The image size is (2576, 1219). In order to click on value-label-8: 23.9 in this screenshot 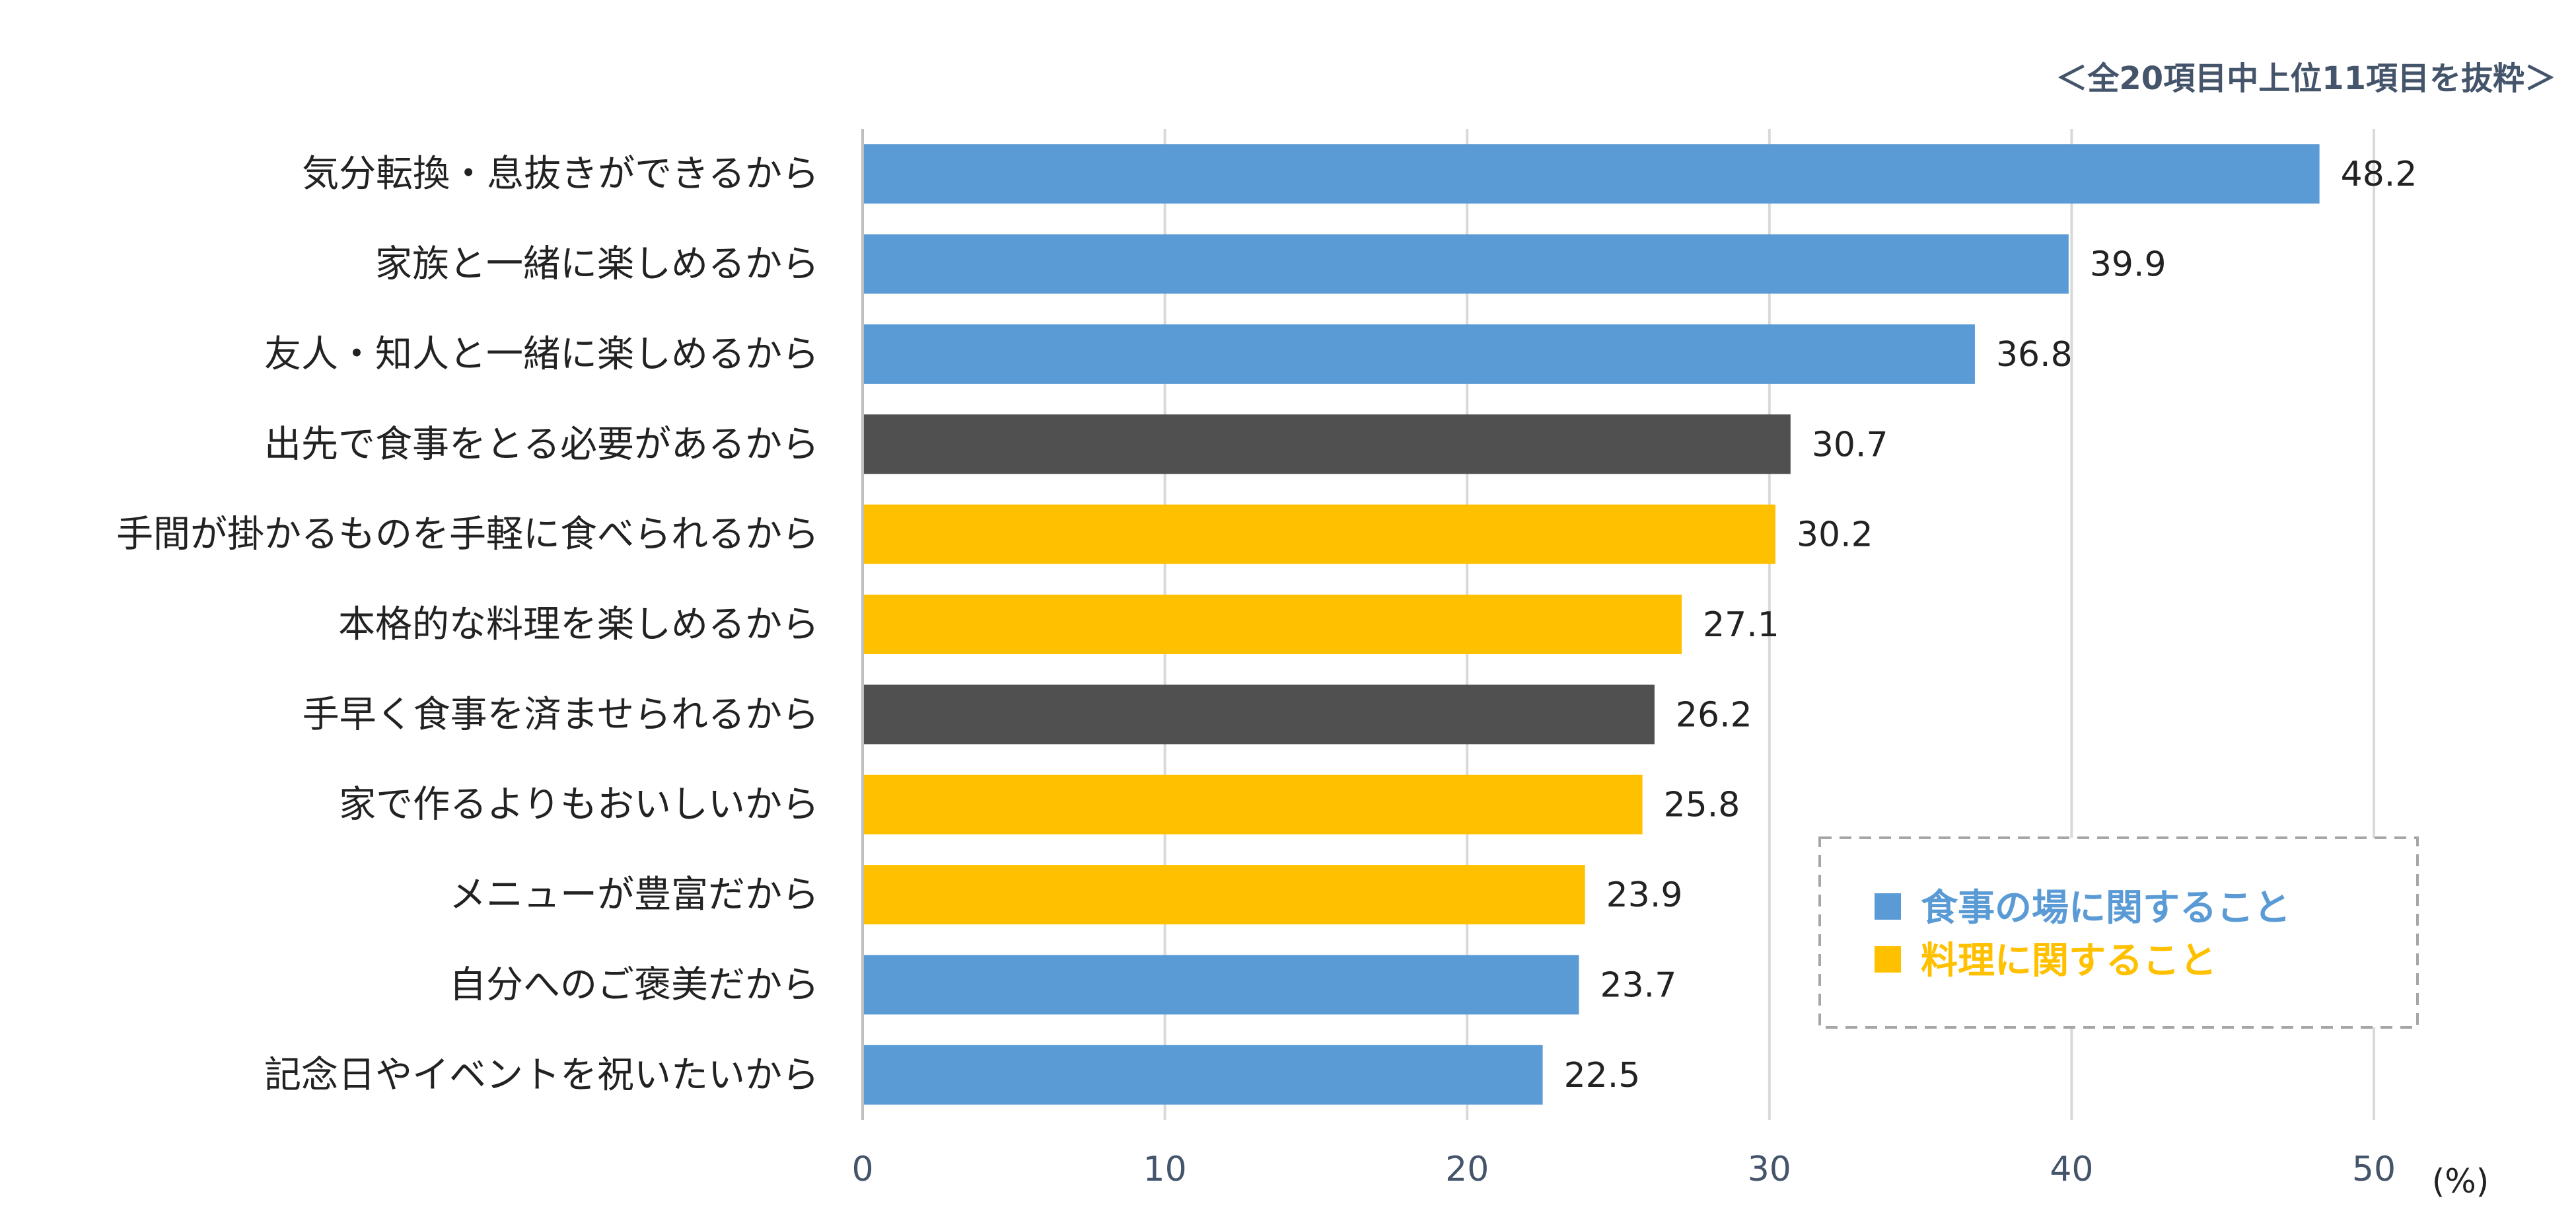, I will do `click(1644, 895)`.